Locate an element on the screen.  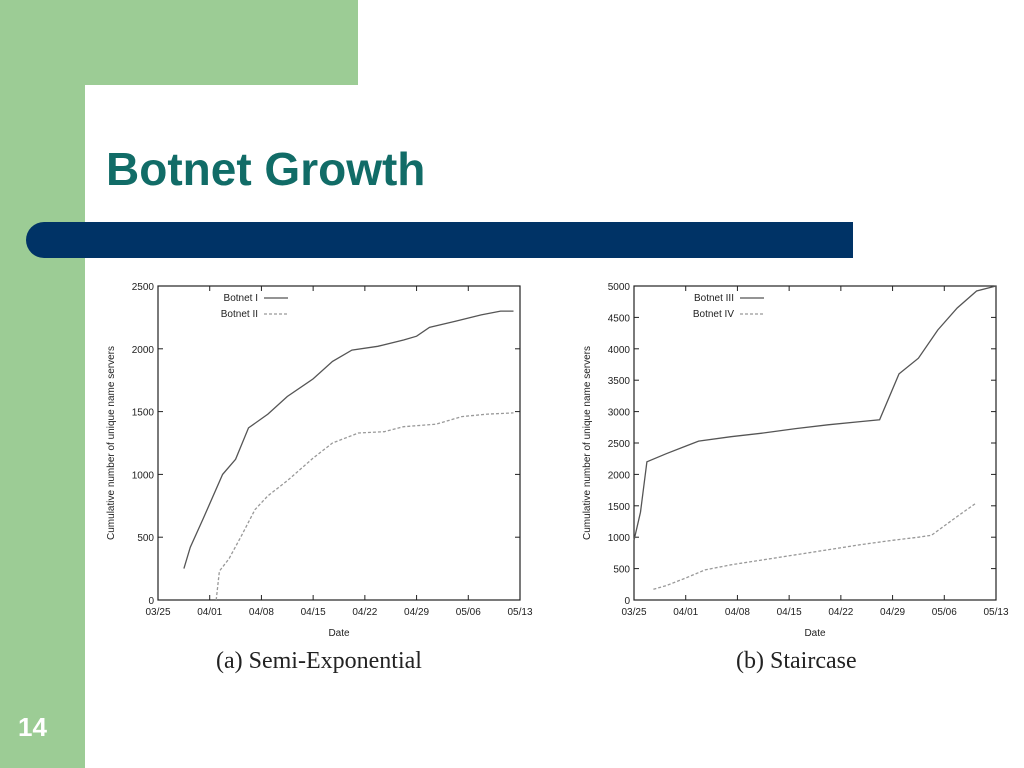
y-tick-label: 4000 is located at coordinates (619, 350).